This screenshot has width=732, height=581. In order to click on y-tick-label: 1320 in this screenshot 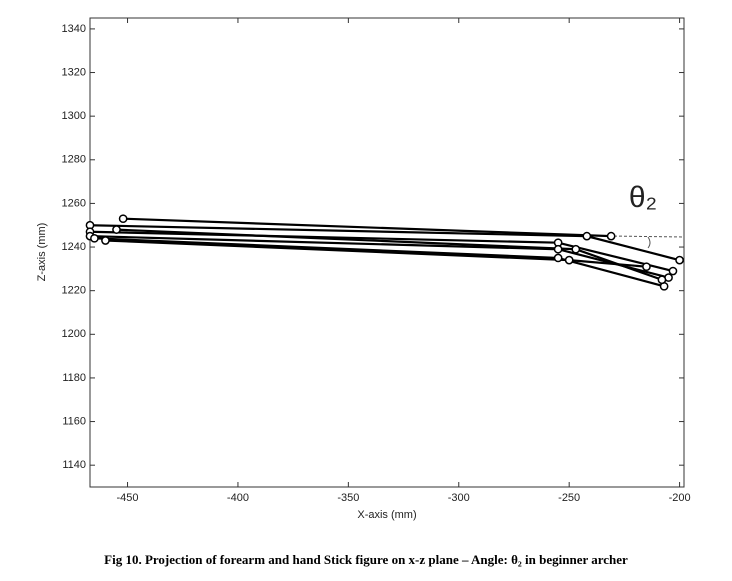, I will do `click(74, 72)`.